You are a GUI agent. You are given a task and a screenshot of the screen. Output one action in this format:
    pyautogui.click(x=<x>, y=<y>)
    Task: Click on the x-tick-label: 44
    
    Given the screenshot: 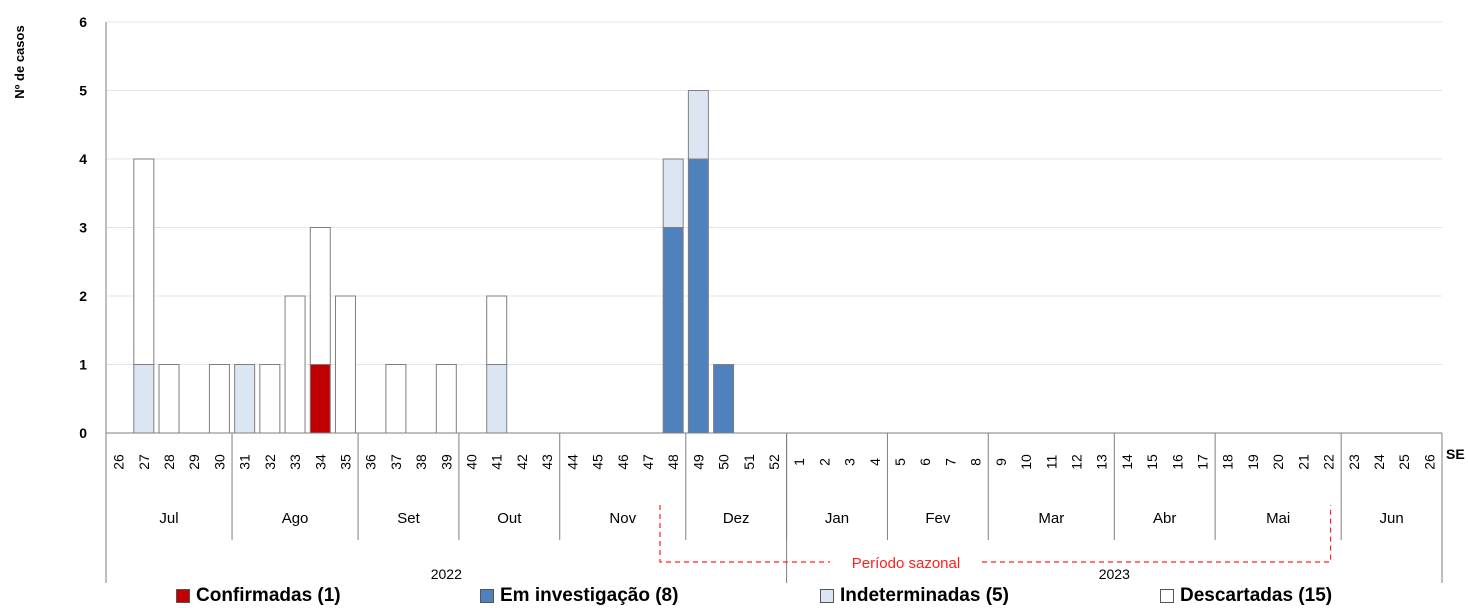 What is the action you would take?
    pyautogui.click(x=572, y=462)
    